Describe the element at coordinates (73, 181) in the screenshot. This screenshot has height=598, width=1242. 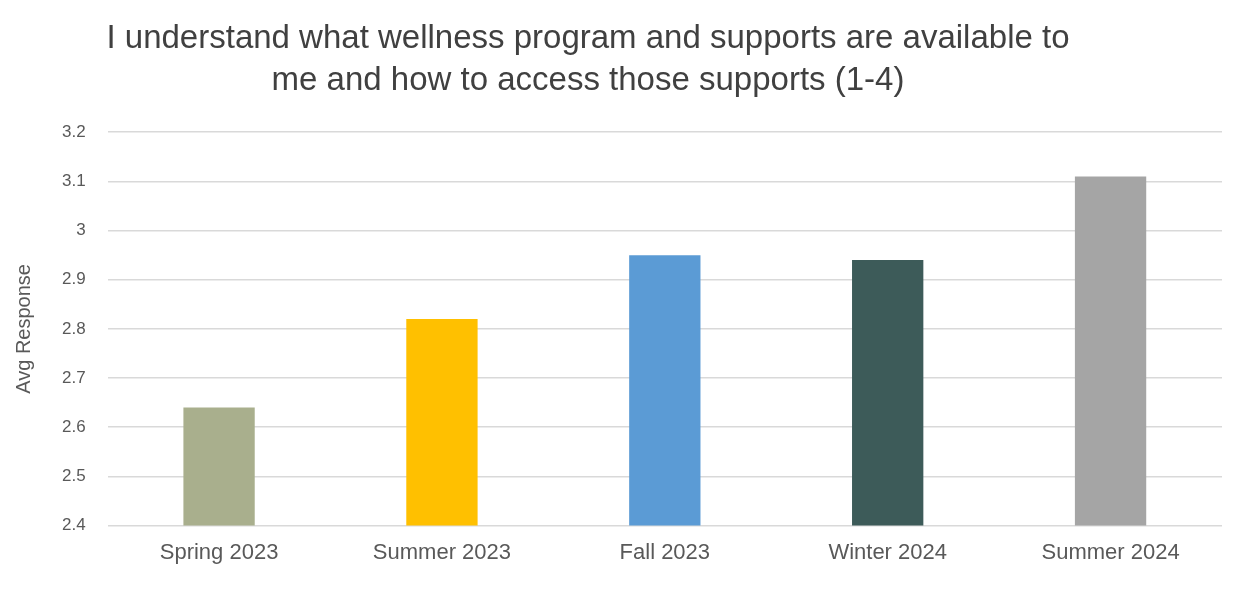
I see `y-tick-label: 3.1` at that location.